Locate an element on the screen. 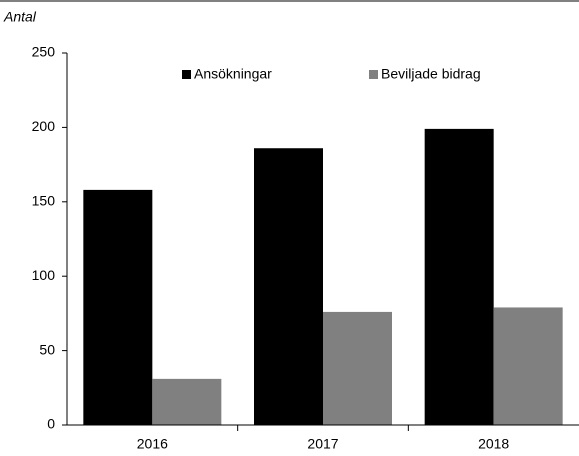 This screenshot has width=579, height=456. y-tick-label: 250 is located at coordinates (44, 52).